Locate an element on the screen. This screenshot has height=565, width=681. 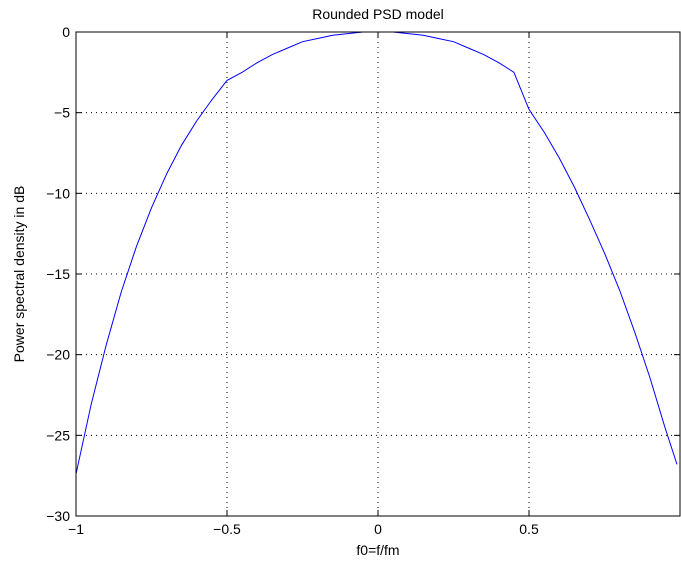
x-tick-label: −1 is located at coordinates (76, 529).